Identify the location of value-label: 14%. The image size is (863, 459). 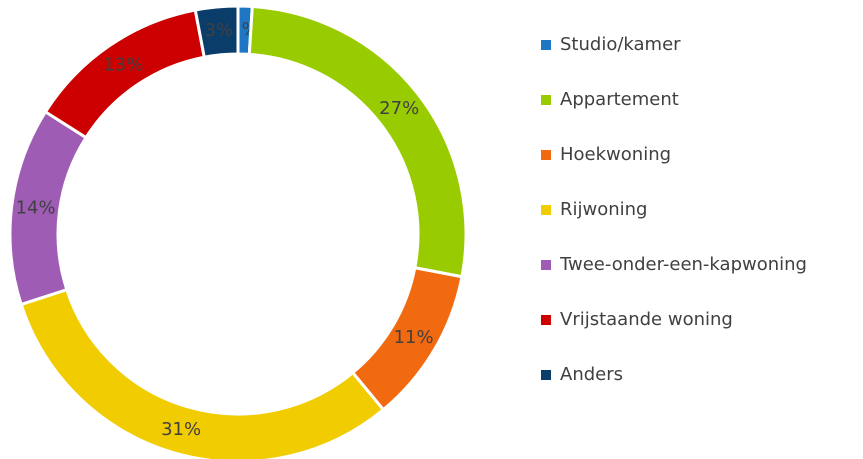
(36, 207).